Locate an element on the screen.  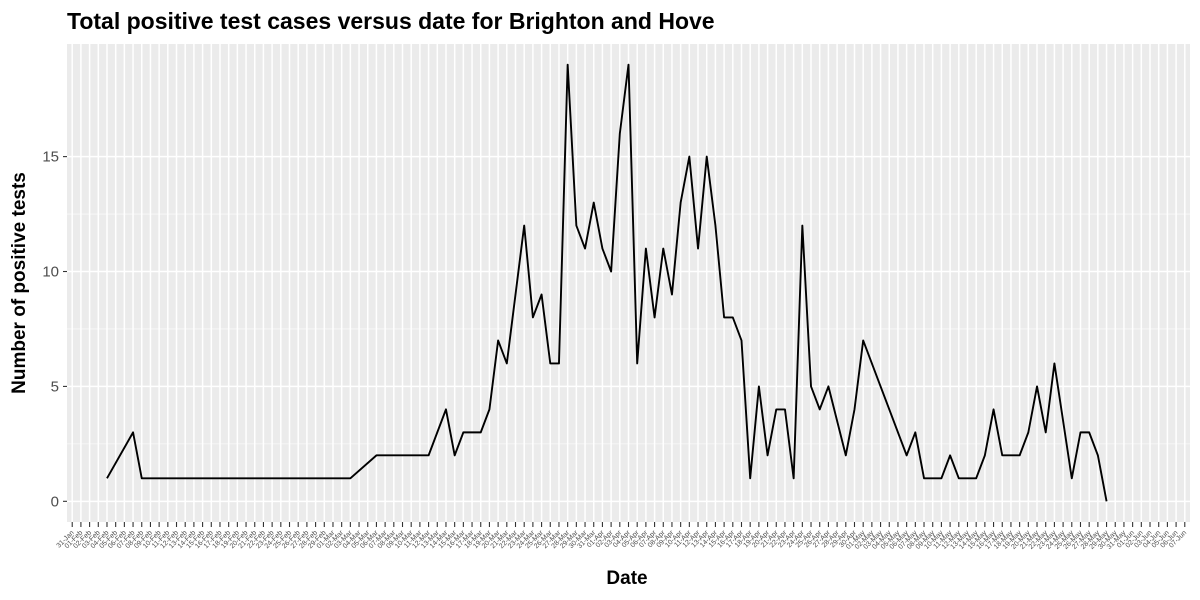
x-axis-title: Date is located at coordinates (626, 578).